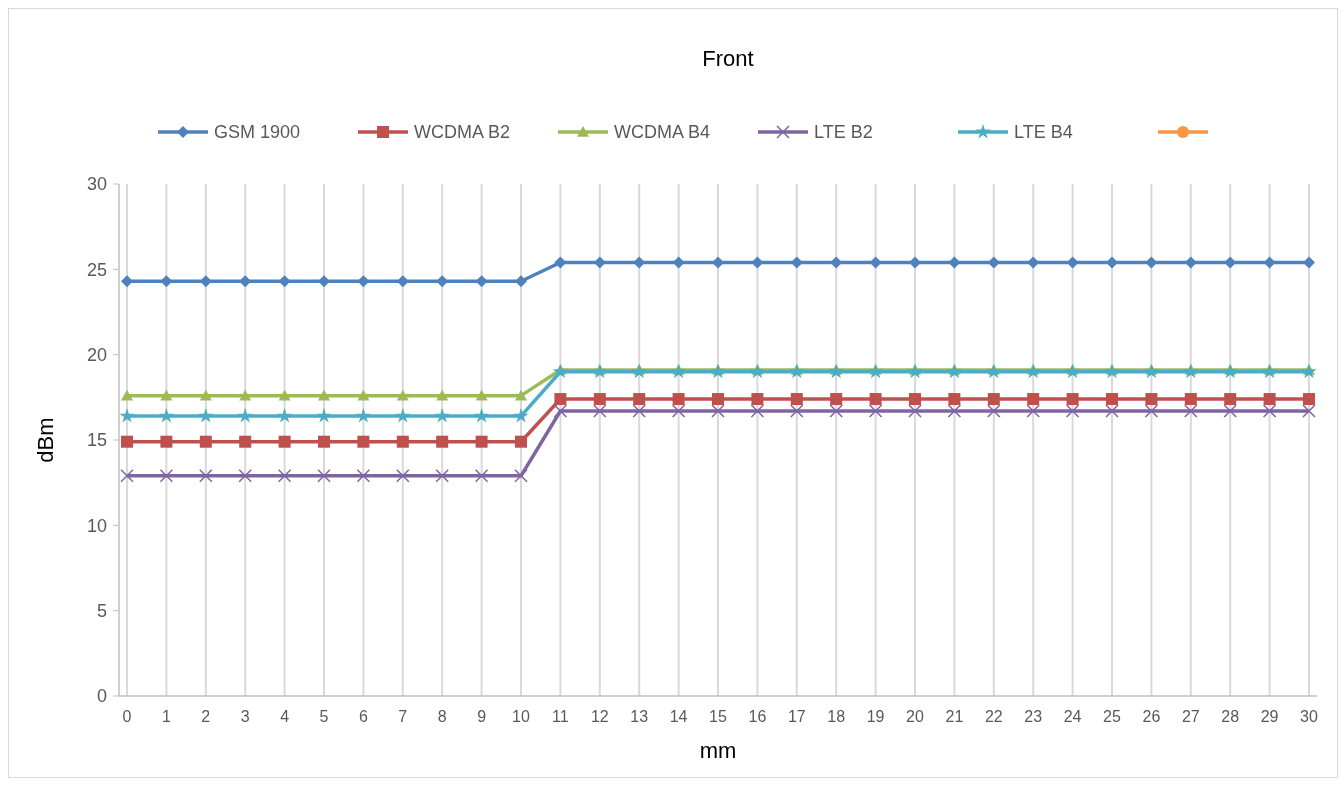 The width and height of the screenshot is (1344, 787). I want to click on legend-label: WCDMA B4, so click(662, 132).